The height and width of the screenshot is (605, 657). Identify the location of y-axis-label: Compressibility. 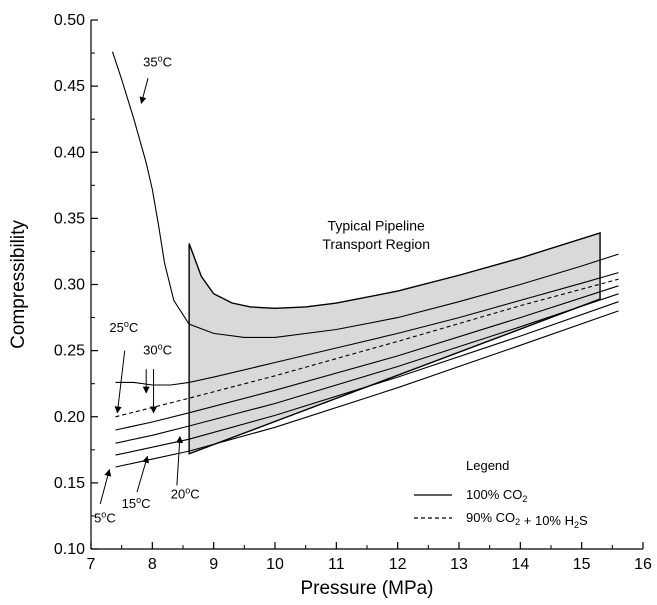
(18, 284).